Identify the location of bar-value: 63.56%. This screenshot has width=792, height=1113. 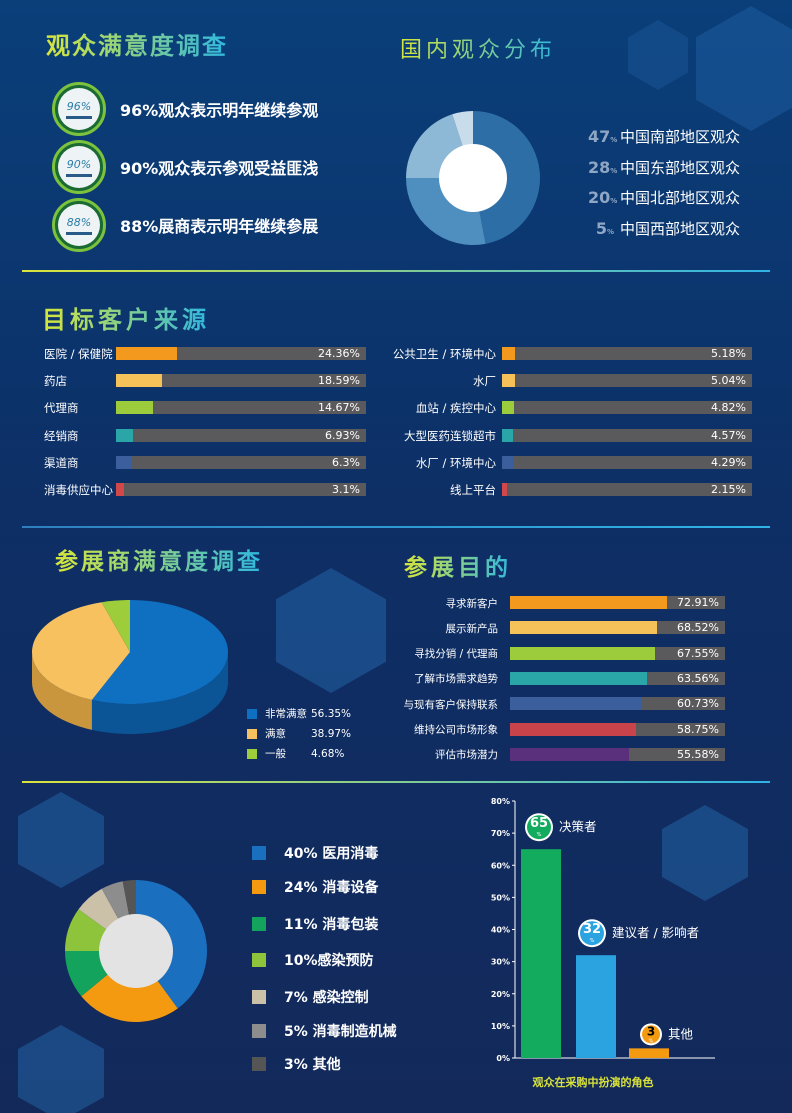
(698, 678).